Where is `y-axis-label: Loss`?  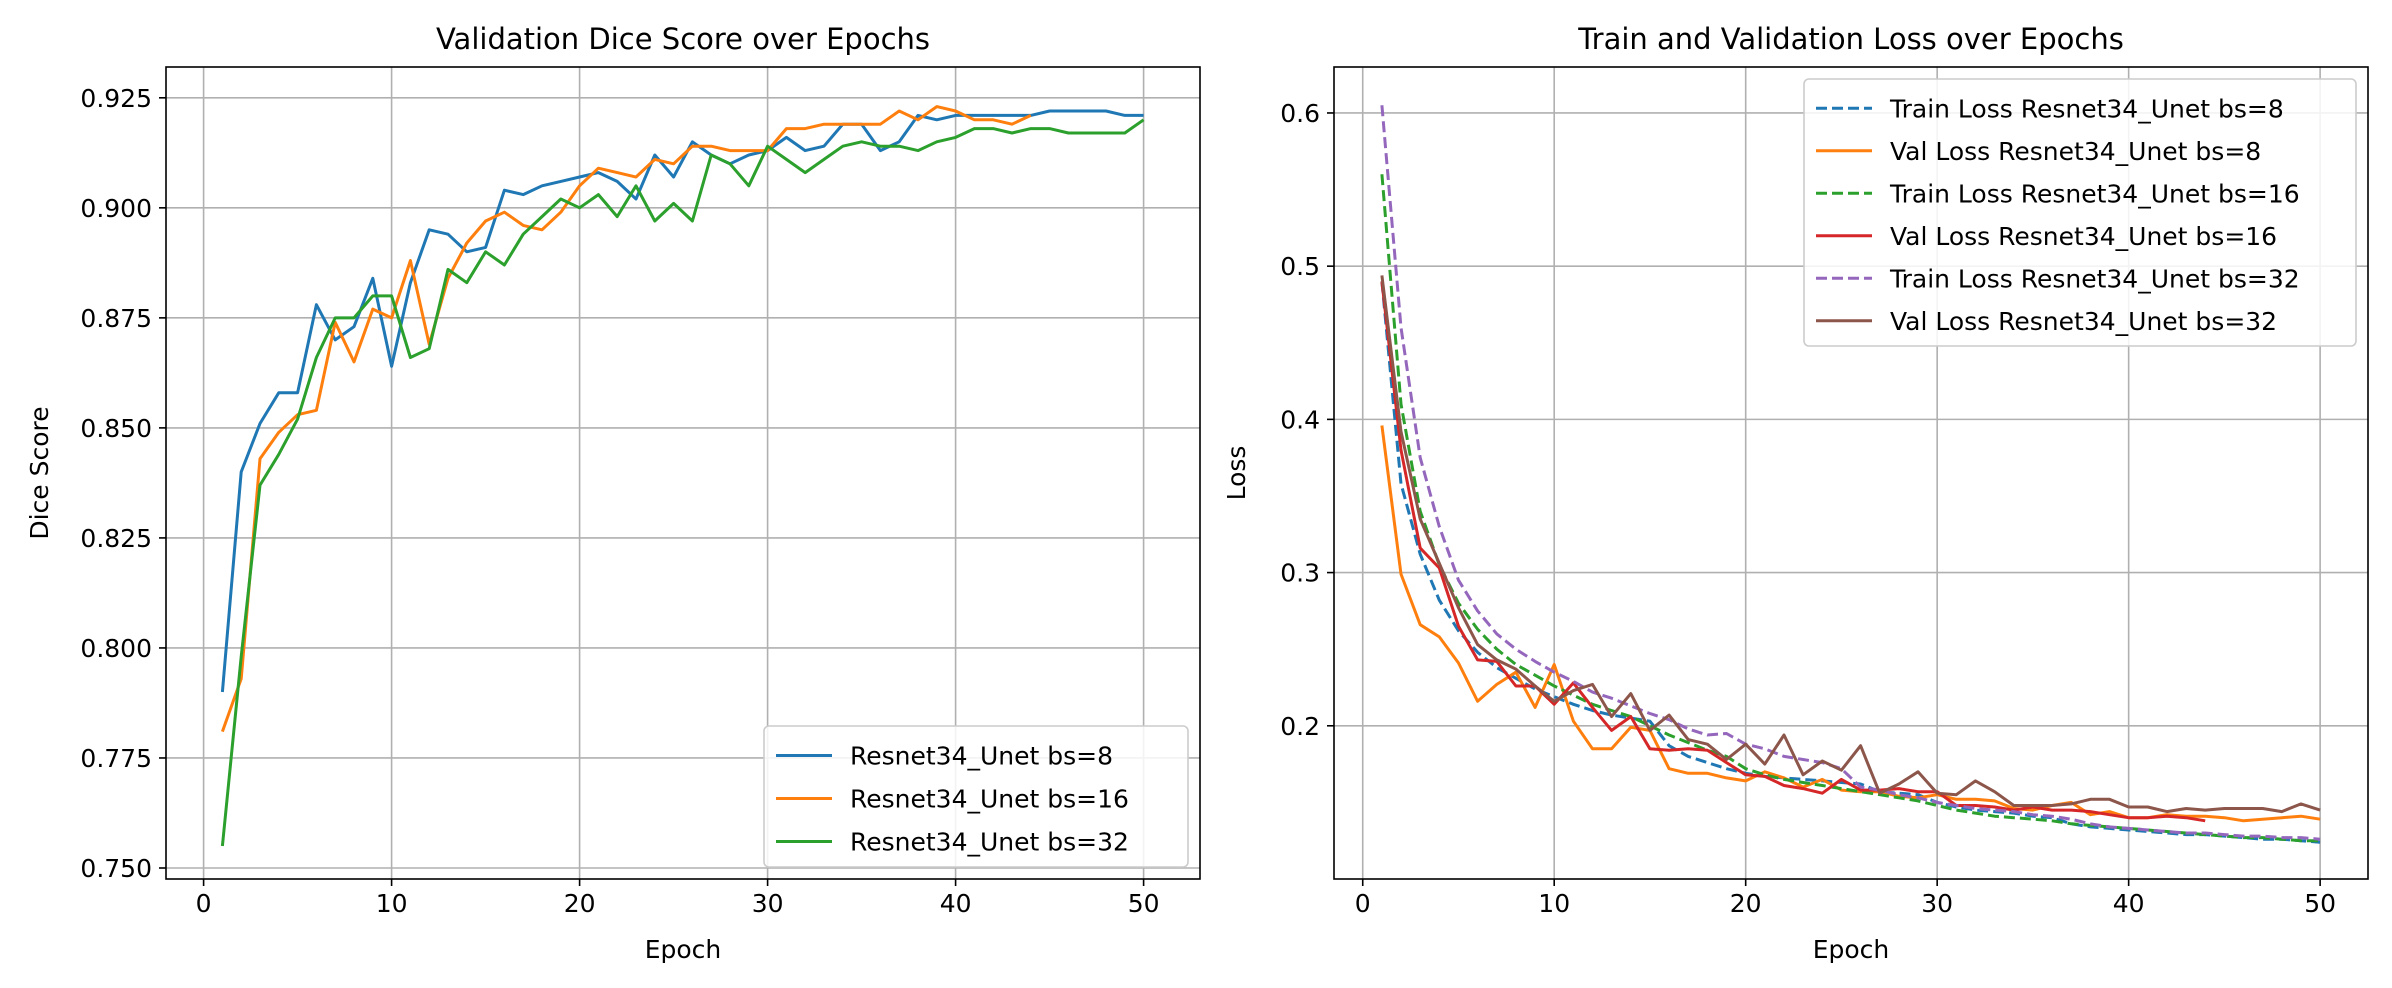 y-axis-label: Loss is located at coordinates (1236, 473).